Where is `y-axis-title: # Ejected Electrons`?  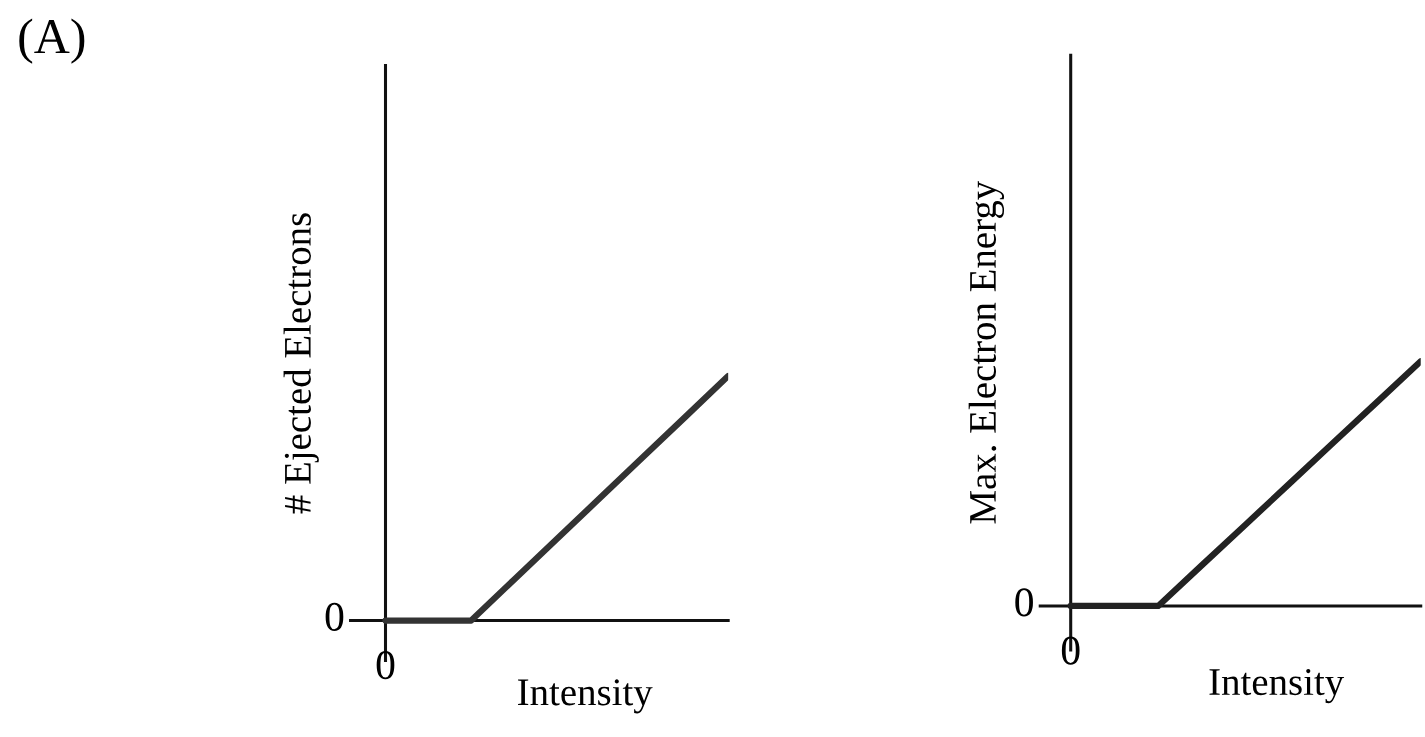 y-axis-title: # Ejected Electrons is located at coordinates (301, 363).